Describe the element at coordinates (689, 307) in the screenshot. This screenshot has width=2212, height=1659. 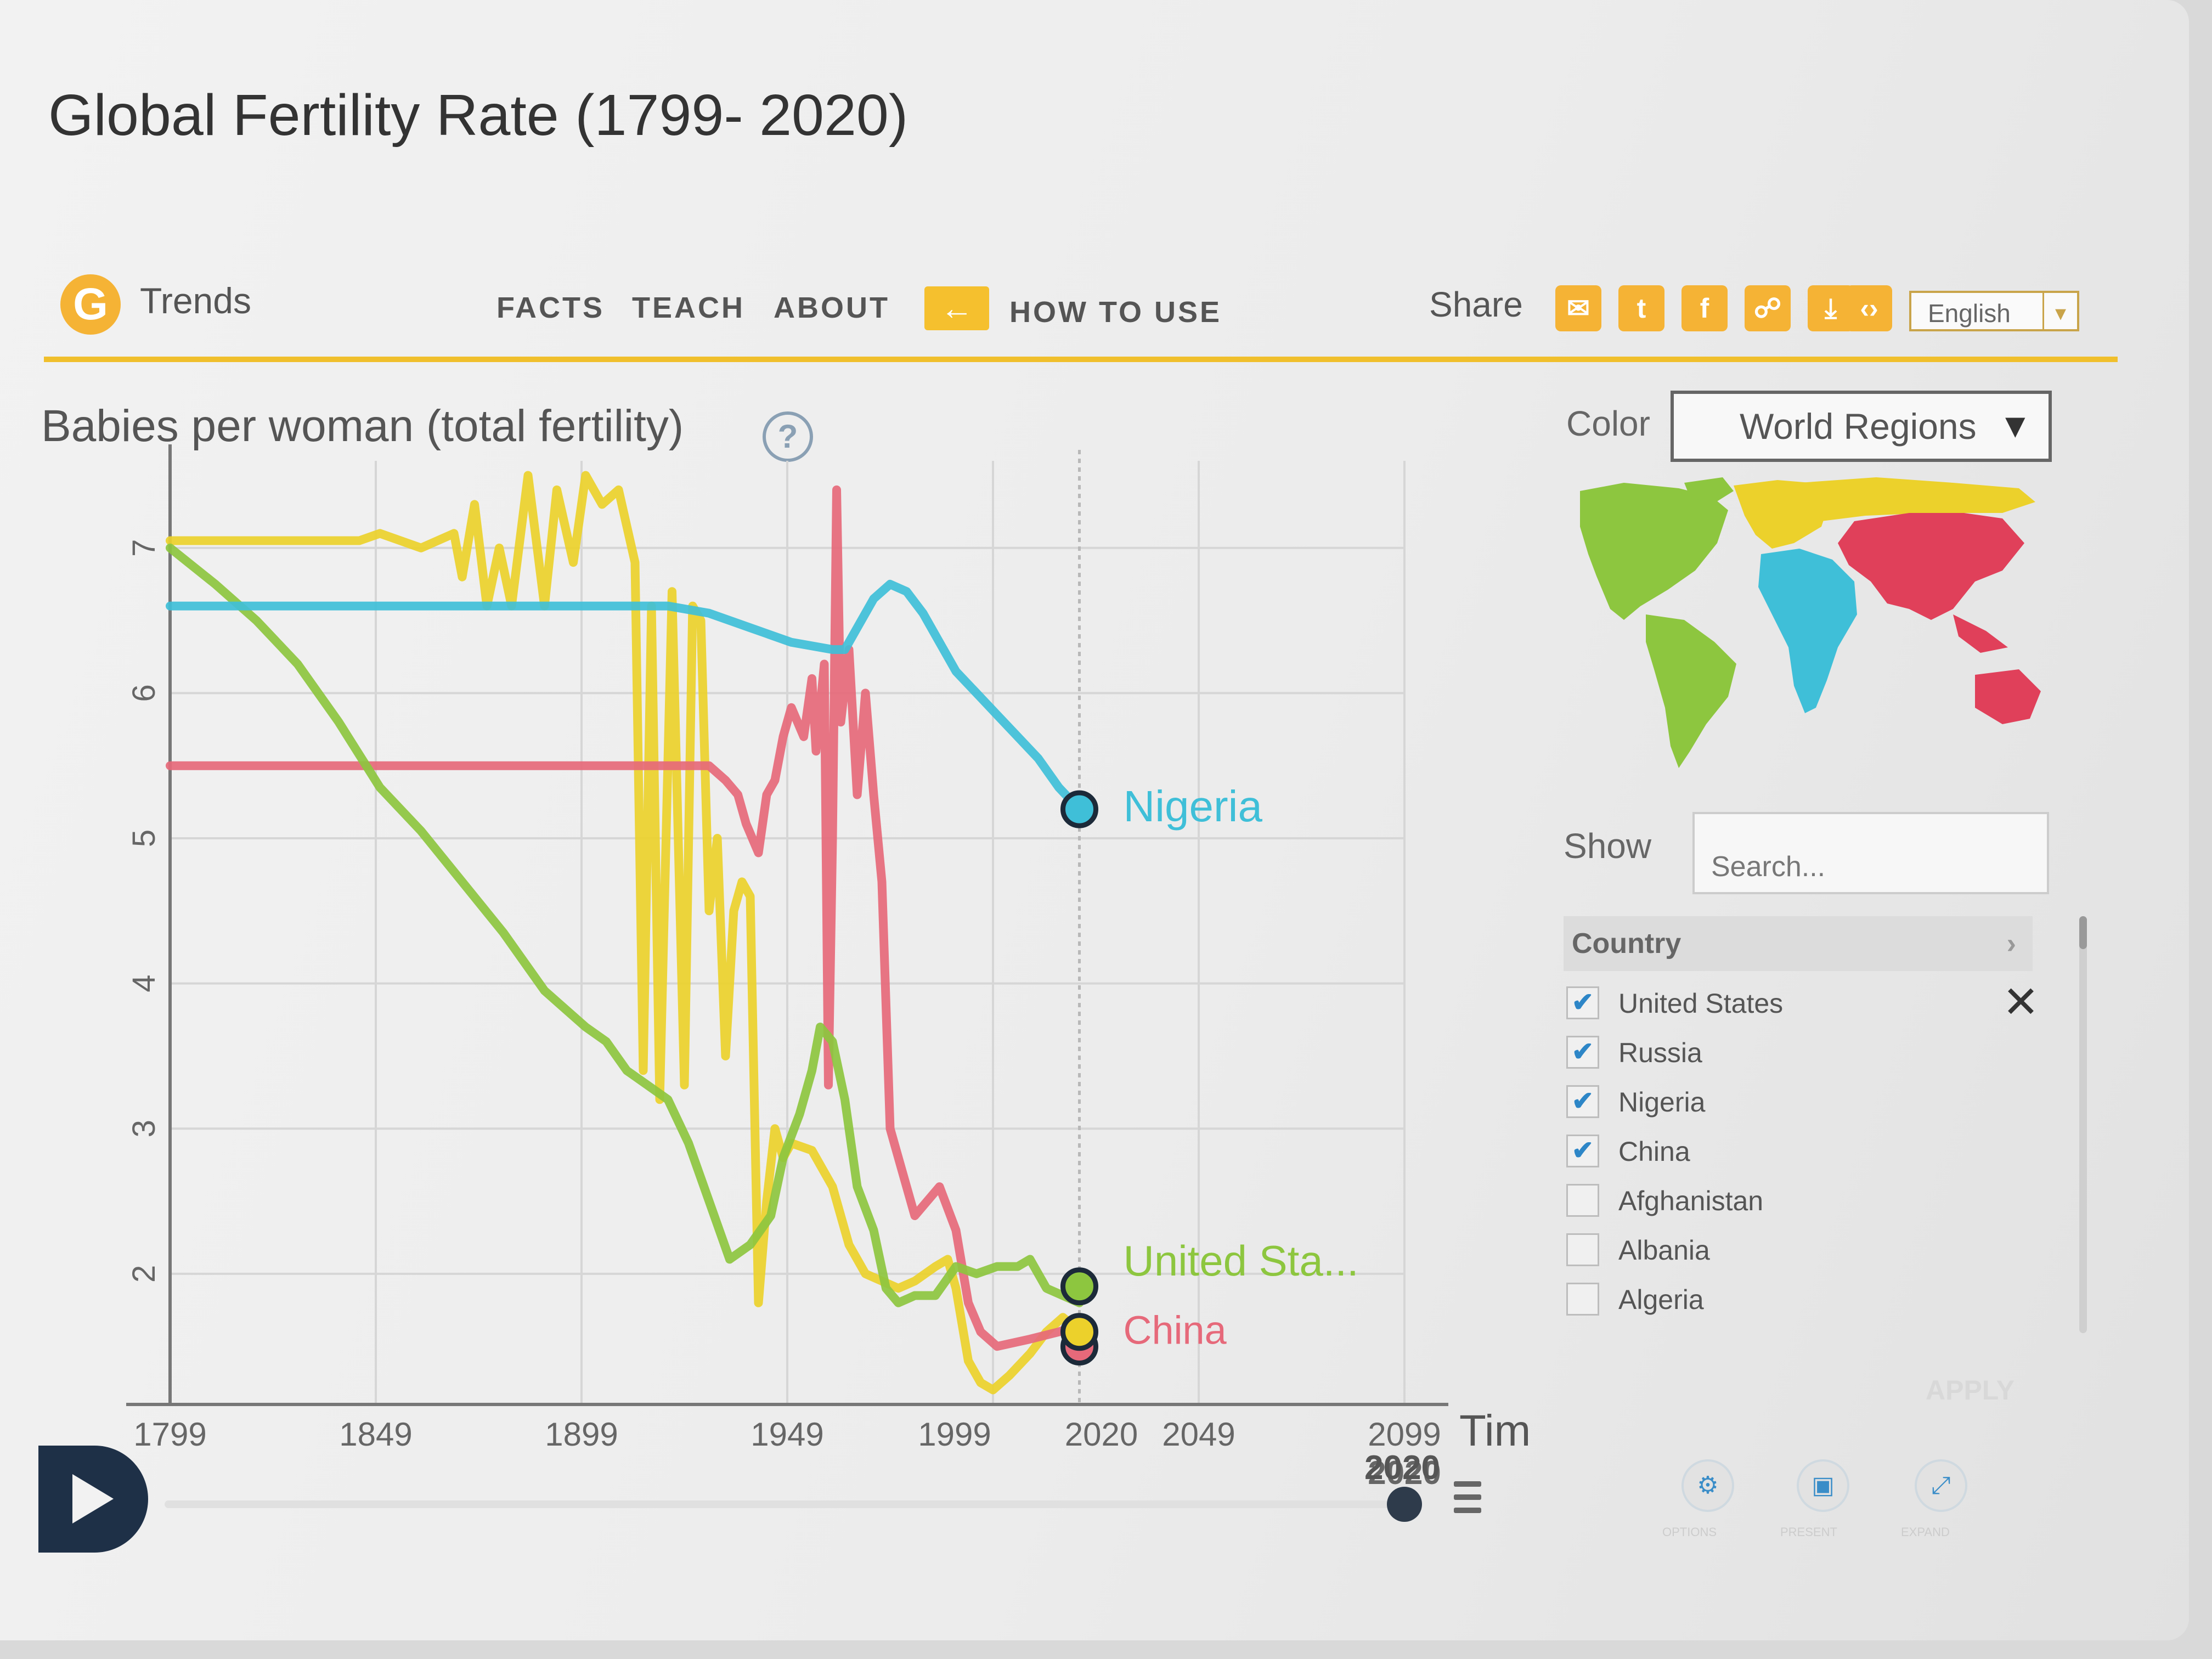
I see `nav-teach: TEACH` at that location.